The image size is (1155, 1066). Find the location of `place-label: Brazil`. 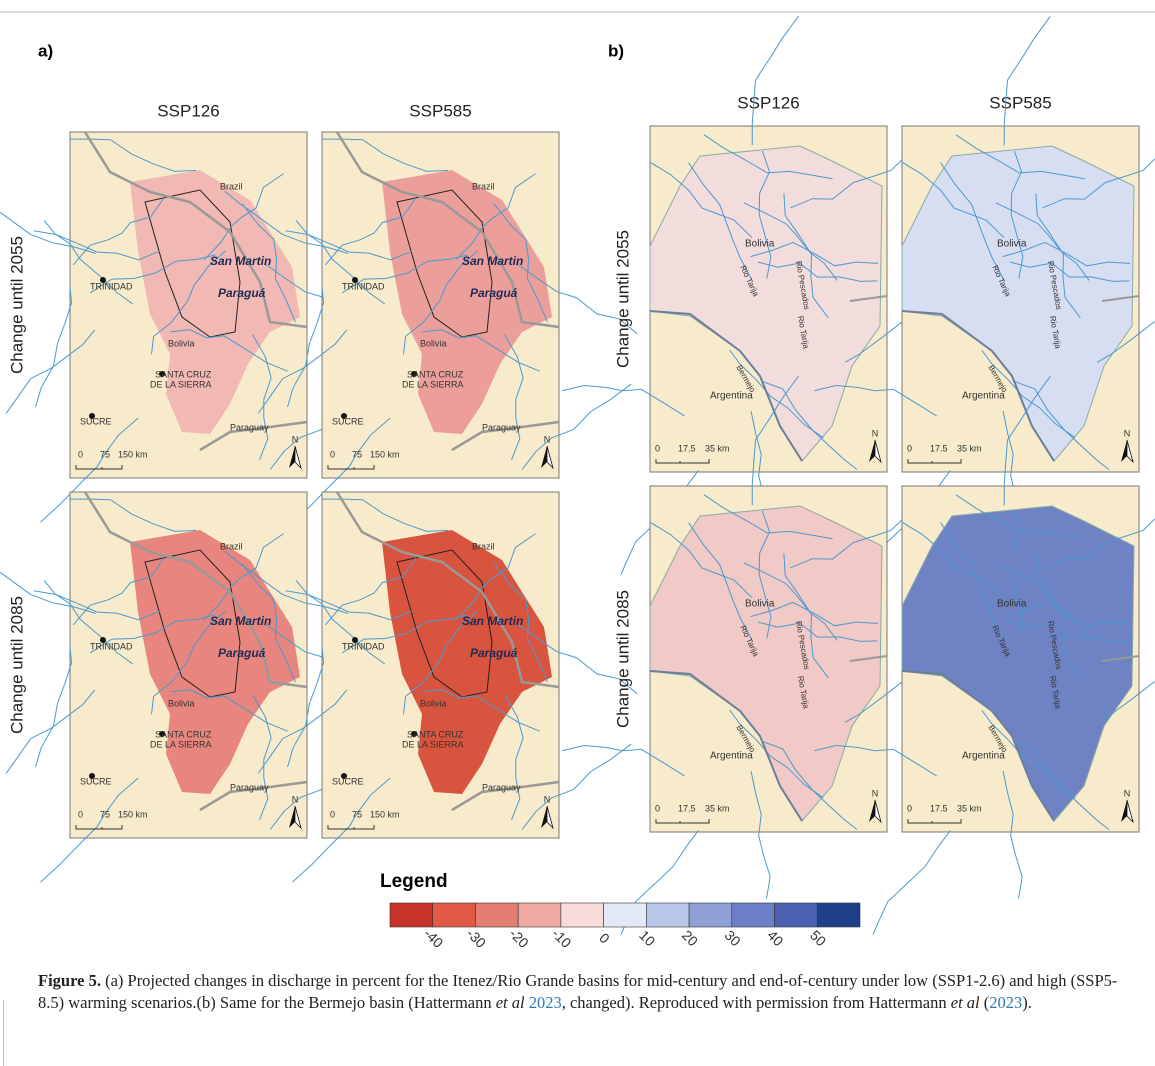

place-label: Brazil is located at coordinates (483, 186).